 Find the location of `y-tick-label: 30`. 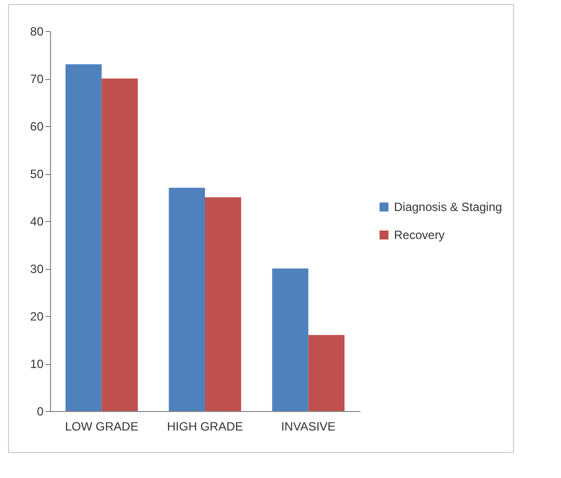

y-tick-label: 30 is located at coordinates (37, 269).